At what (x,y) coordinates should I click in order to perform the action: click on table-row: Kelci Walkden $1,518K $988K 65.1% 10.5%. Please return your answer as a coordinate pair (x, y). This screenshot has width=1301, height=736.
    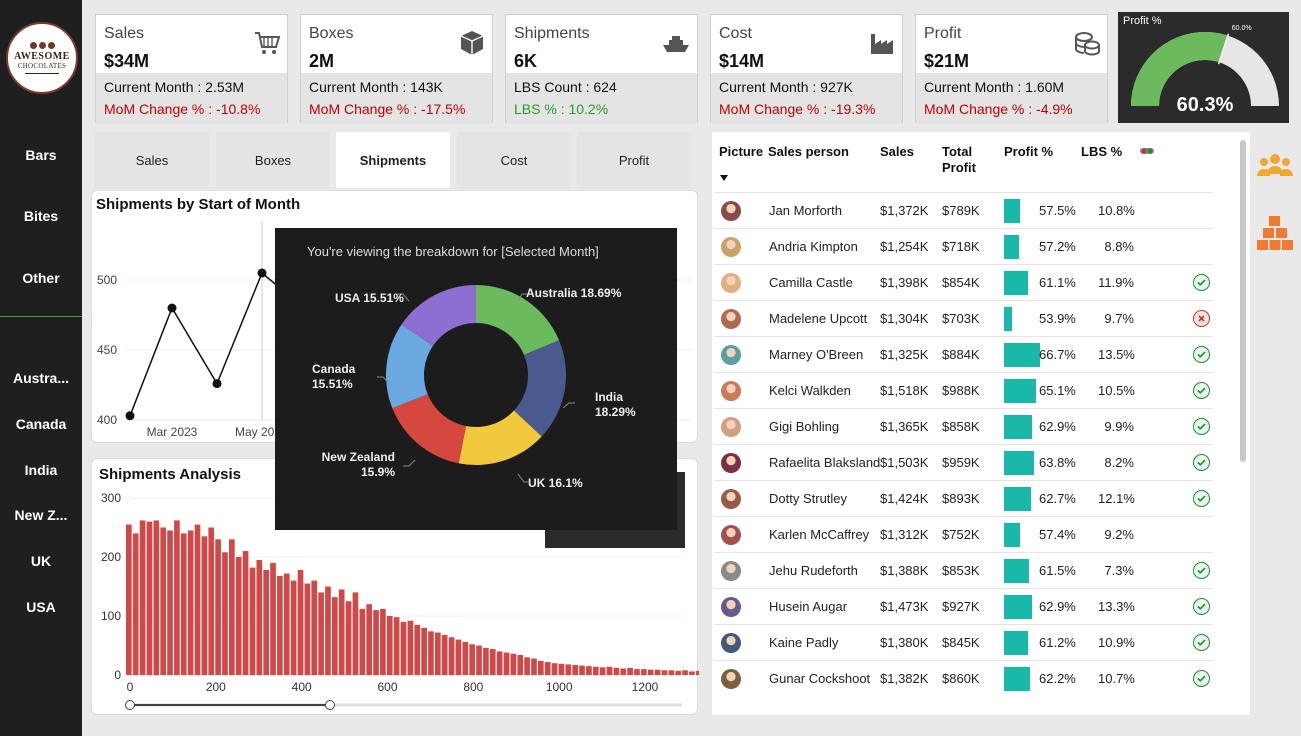
    Looking at the image, I should click on (963, 390).